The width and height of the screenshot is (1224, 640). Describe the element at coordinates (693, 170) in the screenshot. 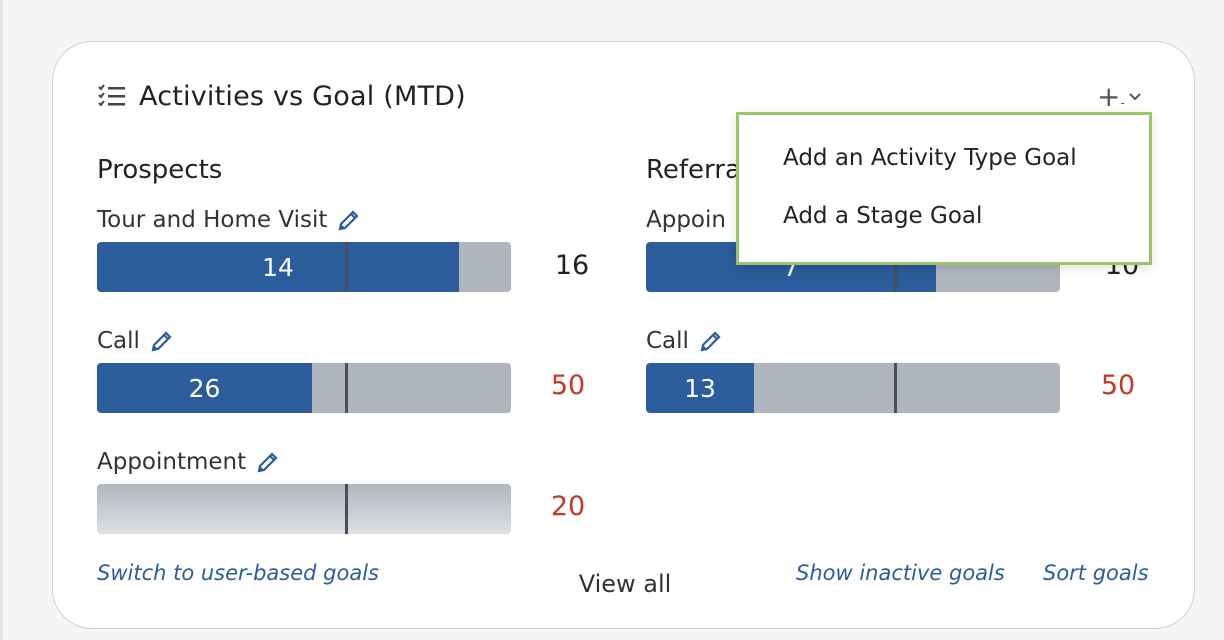

I see `section-title-referrals: Referra` at that location.